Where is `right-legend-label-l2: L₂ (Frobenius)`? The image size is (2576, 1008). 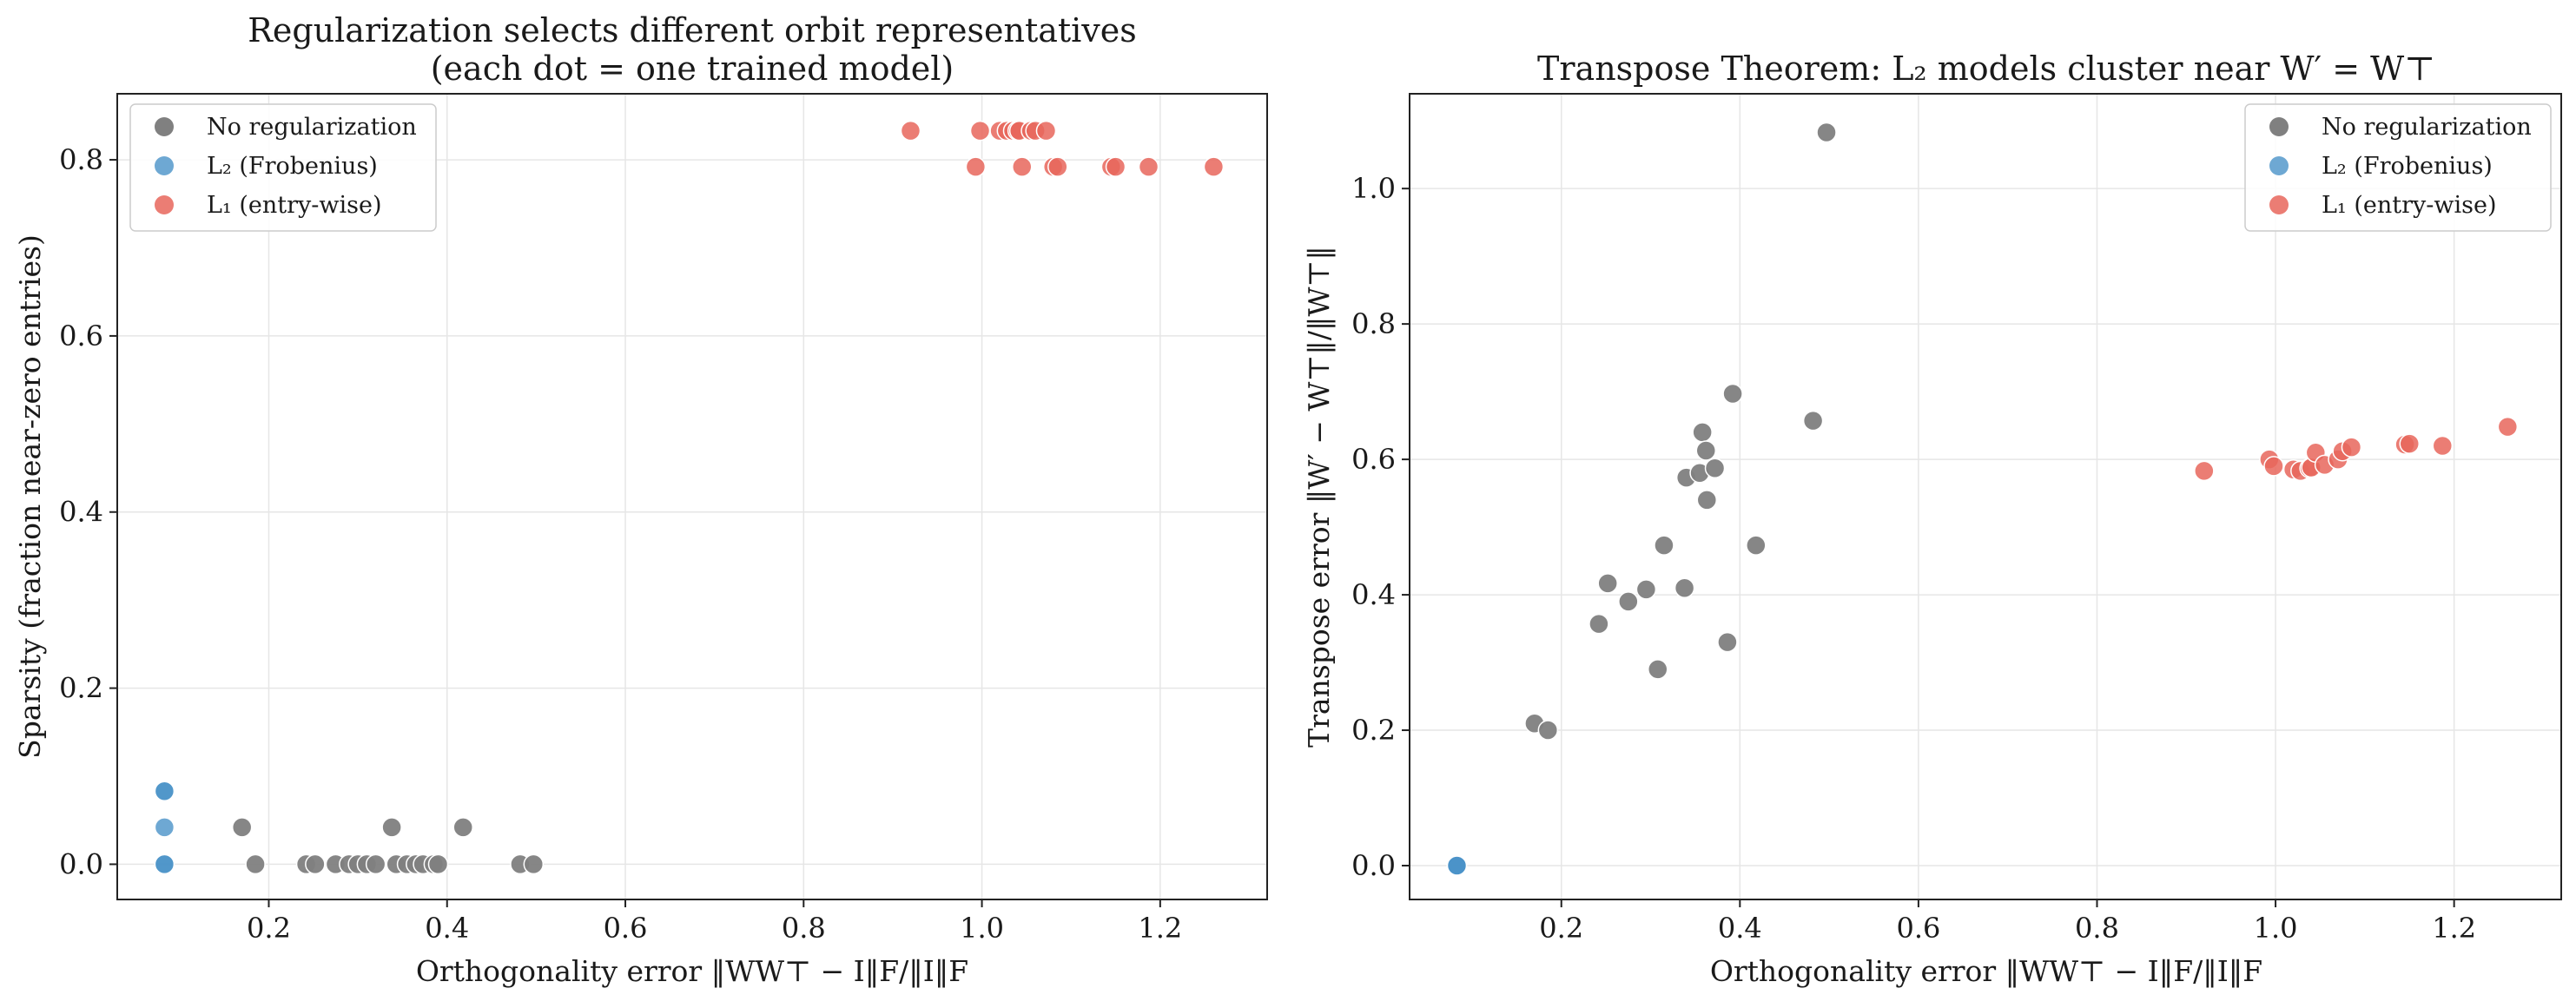
right-legend-label-l2: L₂ (Frobenius) is located at coordinates (2407, 166).